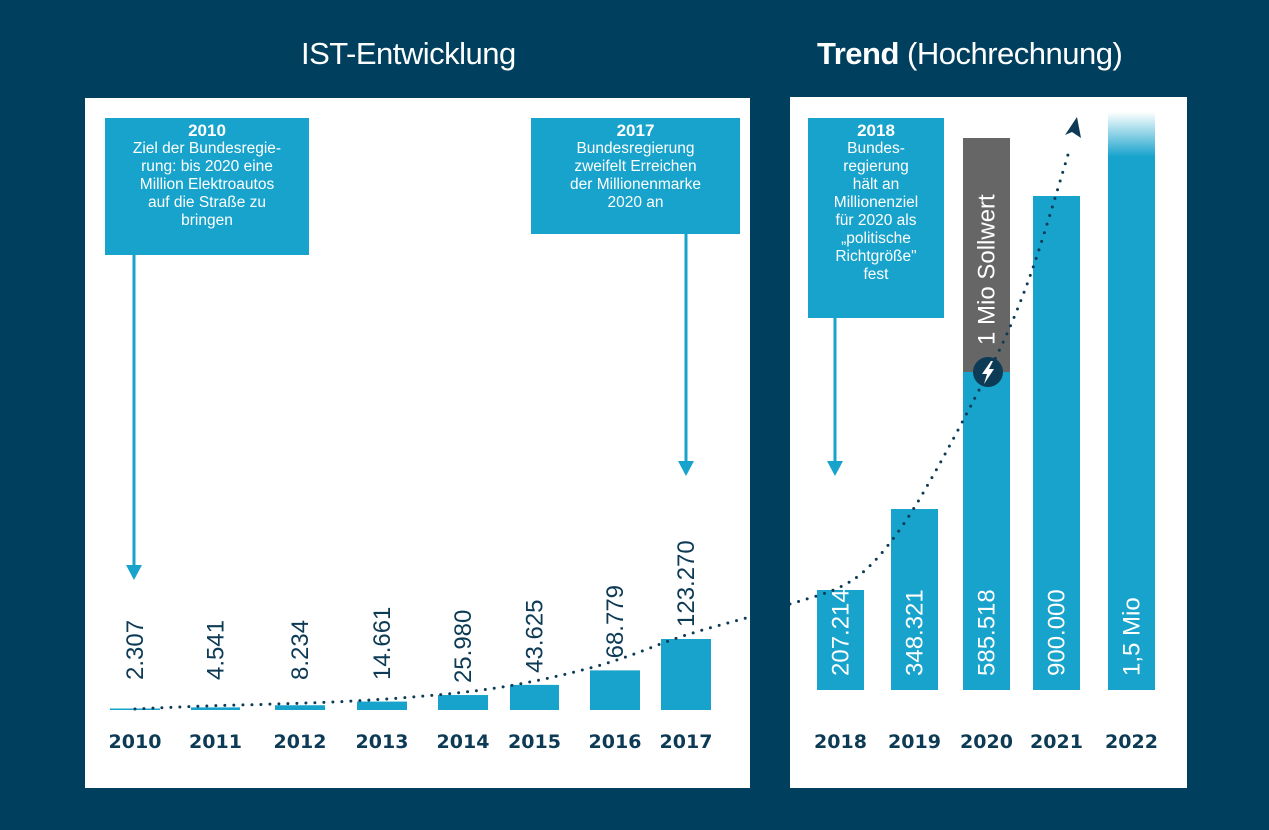  What do you see at coordinates (840, 742) in the screenshot?
I see `year-label-2018: 2018` at bounding box center [840, 742].